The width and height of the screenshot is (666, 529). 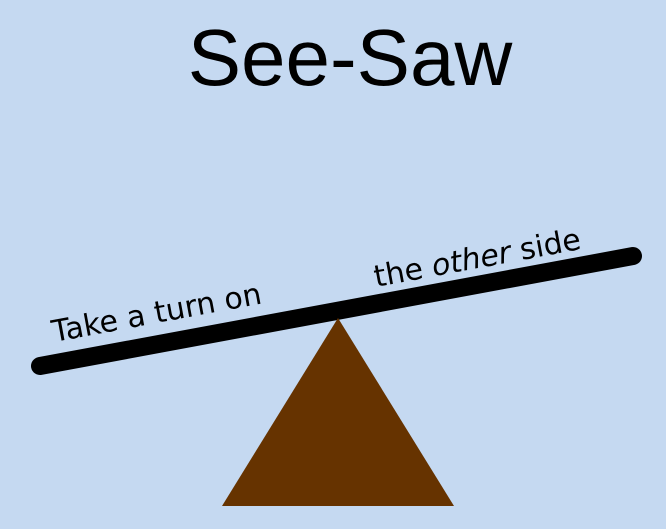 What do you see at coordinates (350, 57) in the screenshot?
I see `diagram-title: See-Saw` at bounding box center [350, 57].